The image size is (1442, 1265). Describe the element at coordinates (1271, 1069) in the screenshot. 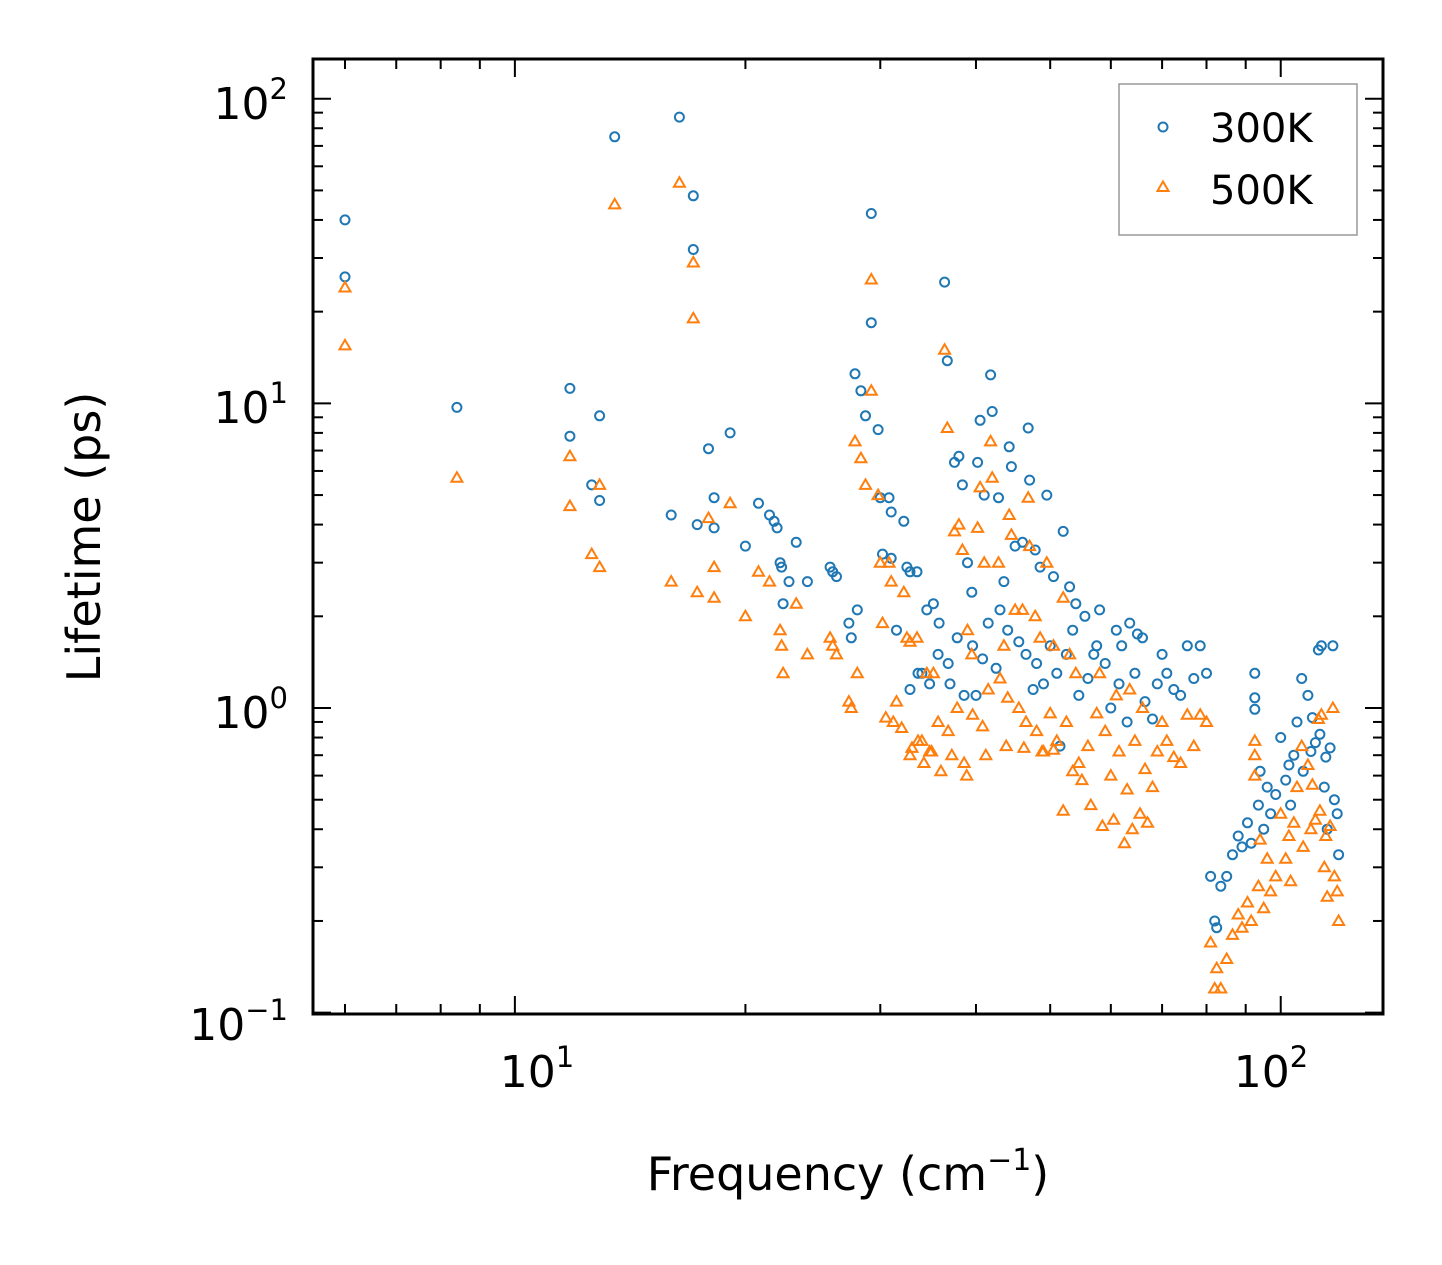

I see `x-tick-label-100: 102` at that location.